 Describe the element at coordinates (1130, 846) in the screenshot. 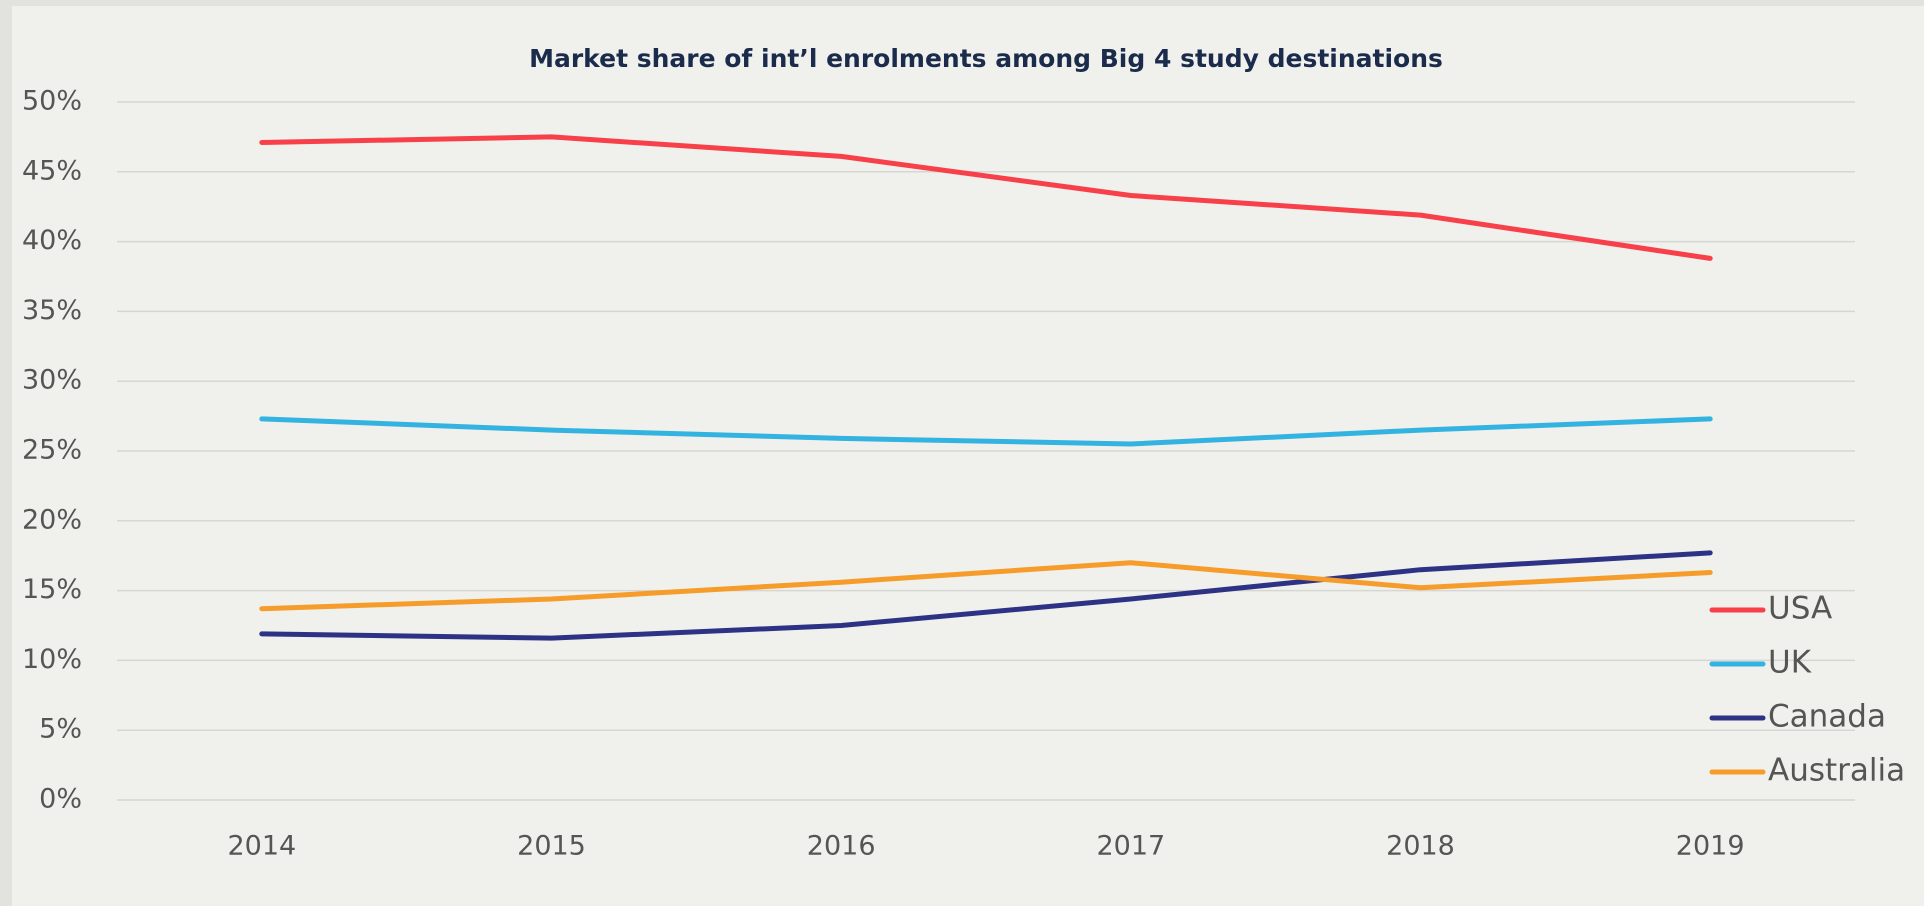

I see `x-tick-label: 2017` at that location.